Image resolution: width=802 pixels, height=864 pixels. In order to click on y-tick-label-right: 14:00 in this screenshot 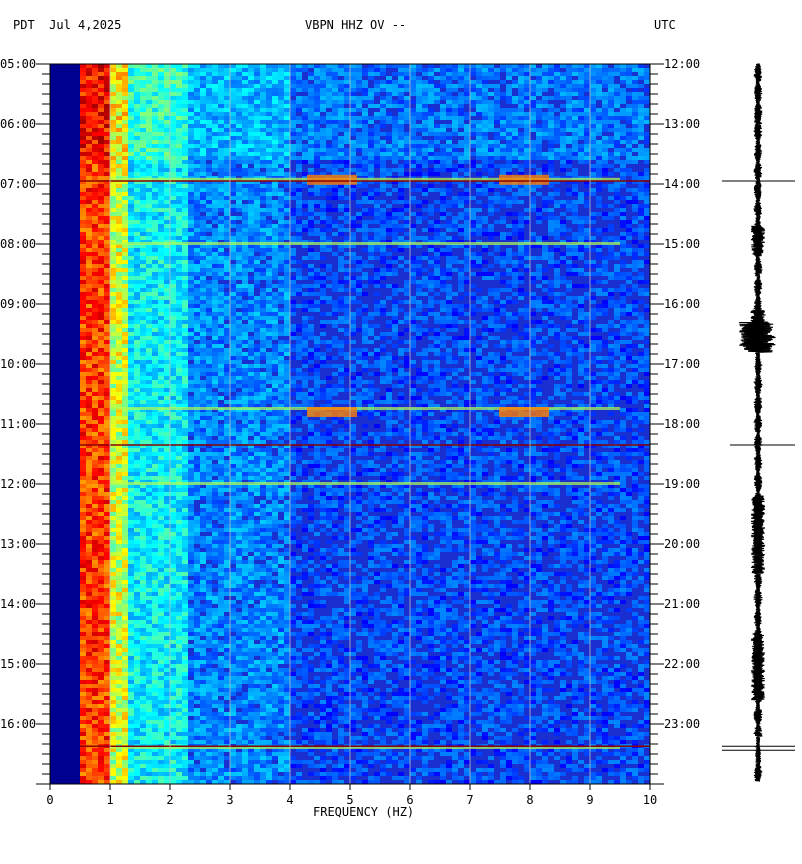, I will do `click(682, 184)`.